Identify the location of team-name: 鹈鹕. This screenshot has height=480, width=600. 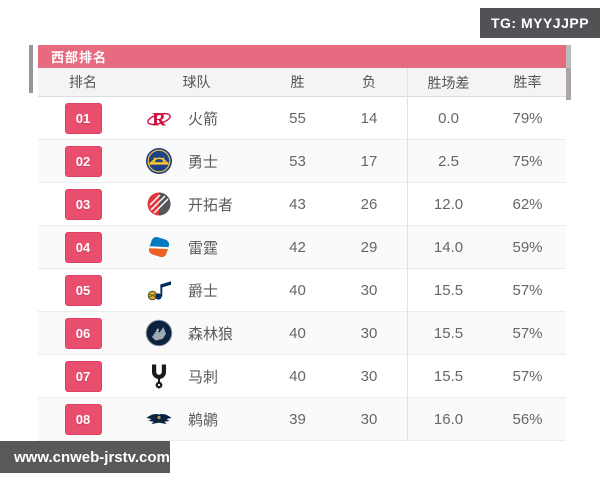
(203, 420).